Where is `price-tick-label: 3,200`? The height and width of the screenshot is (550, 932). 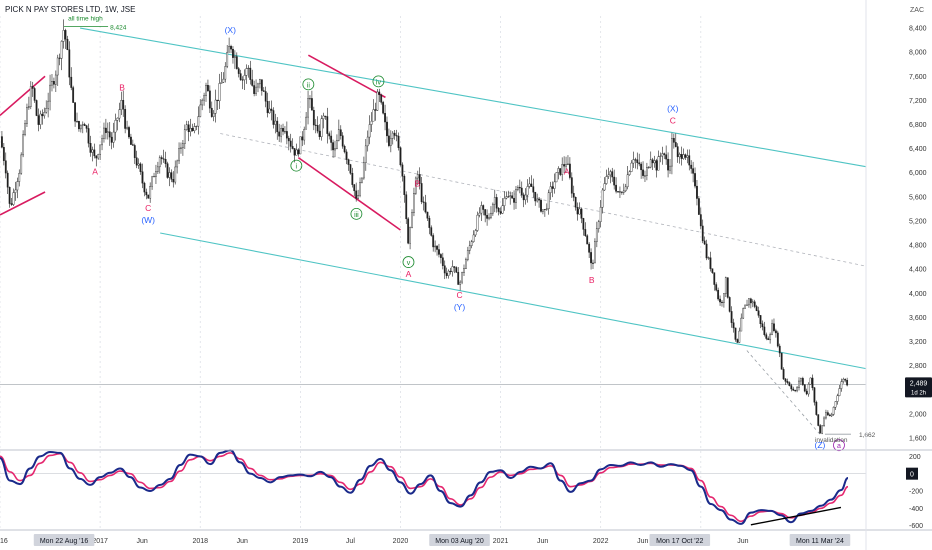
price-tick-label: 3,200 is located at coordinates (918, 342).